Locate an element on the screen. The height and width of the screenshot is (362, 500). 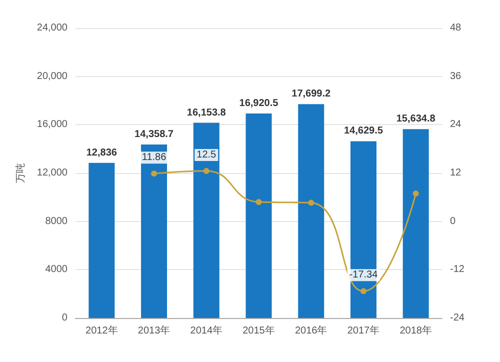
data-label: 14,629.5 is located at coordinates (364, 131).